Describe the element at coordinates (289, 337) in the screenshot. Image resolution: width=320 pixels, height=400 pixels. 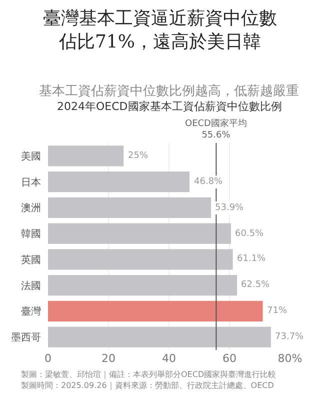
I see `data-label: 73.7%` at that location.